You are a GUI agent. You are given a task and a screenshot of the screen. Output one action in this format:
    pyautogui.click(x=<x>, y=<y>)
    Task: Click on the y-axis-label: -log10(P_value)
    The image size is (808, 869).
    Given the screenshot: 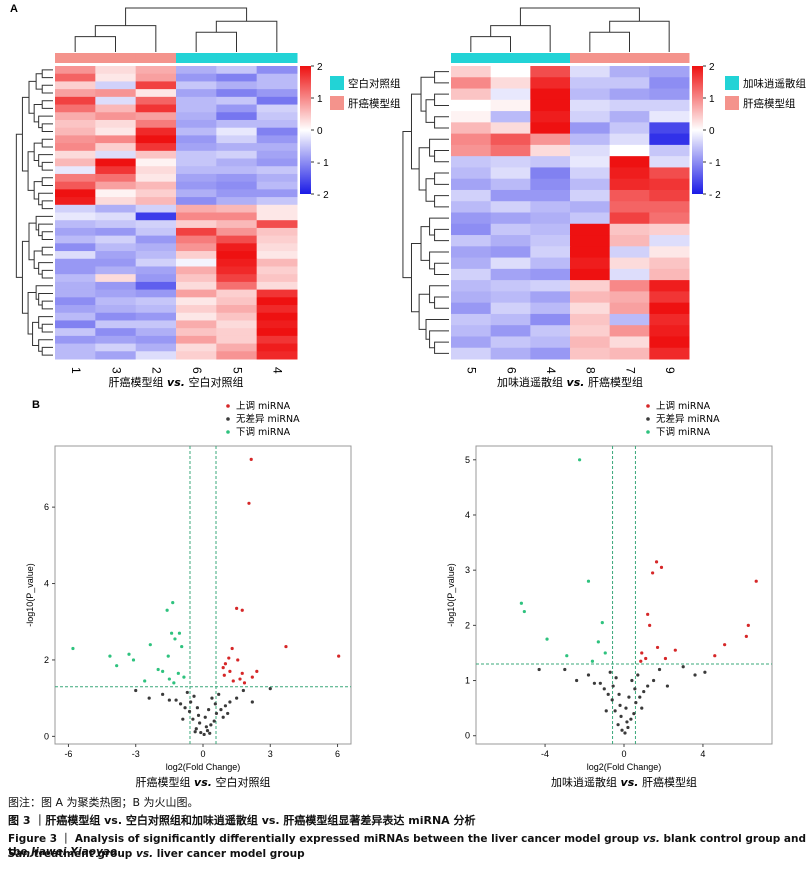 What is the action you would take?
    pyautogui.click(x=451, y=595)
    